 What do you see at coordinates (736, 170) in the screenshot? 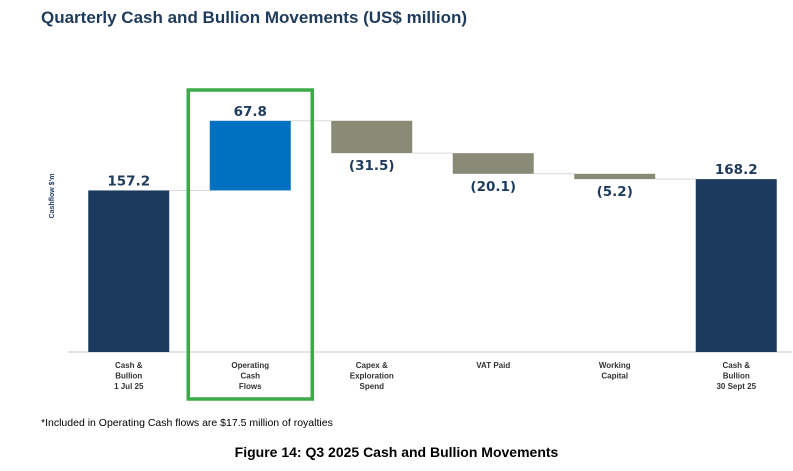
I see `data-label: 168.2` at bounding box center [736, 170].